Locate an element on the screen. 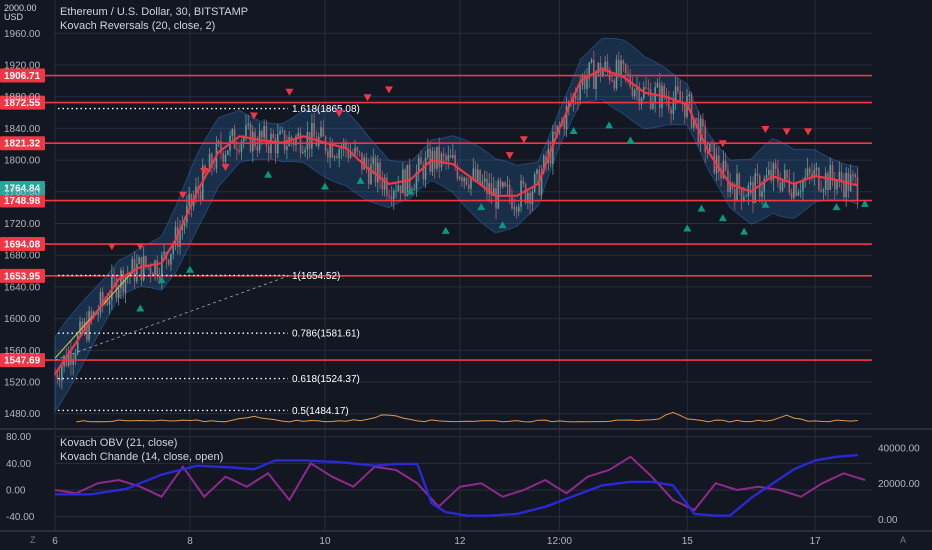 The image size is (932, 550). timezone-button: Z is located at coordinates (33, 540).